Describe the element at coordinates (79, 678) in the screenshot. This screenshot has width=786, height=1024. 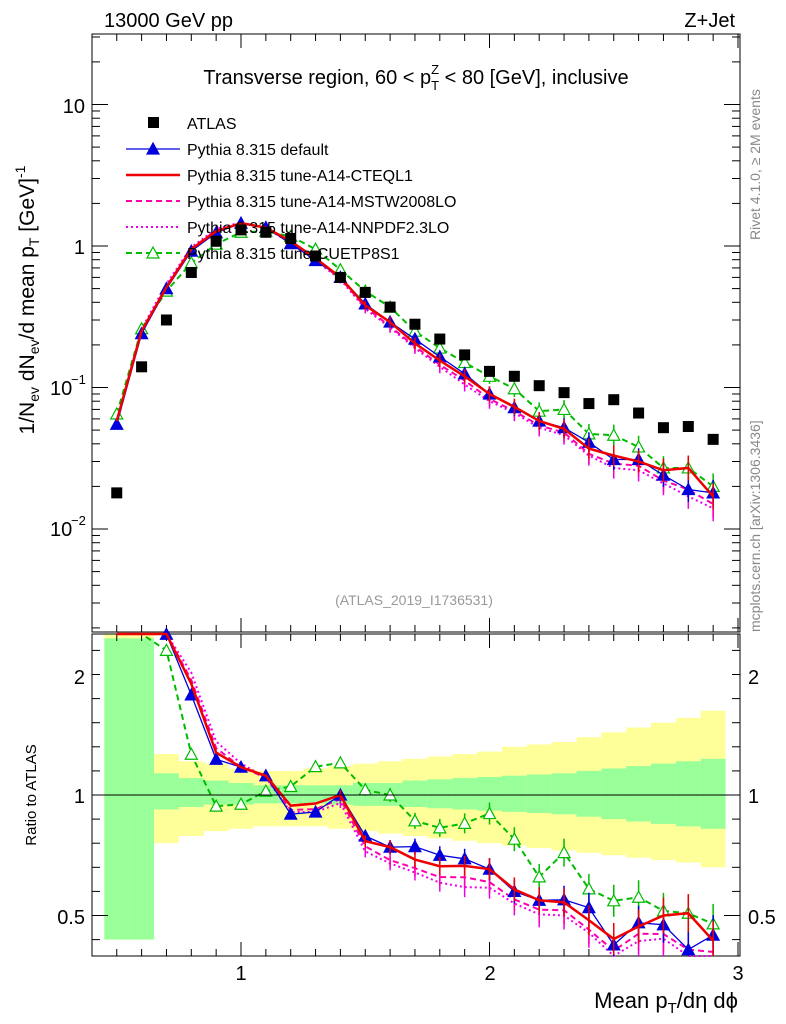
I see `ratio-tick-label-2-left: 2` at that location.